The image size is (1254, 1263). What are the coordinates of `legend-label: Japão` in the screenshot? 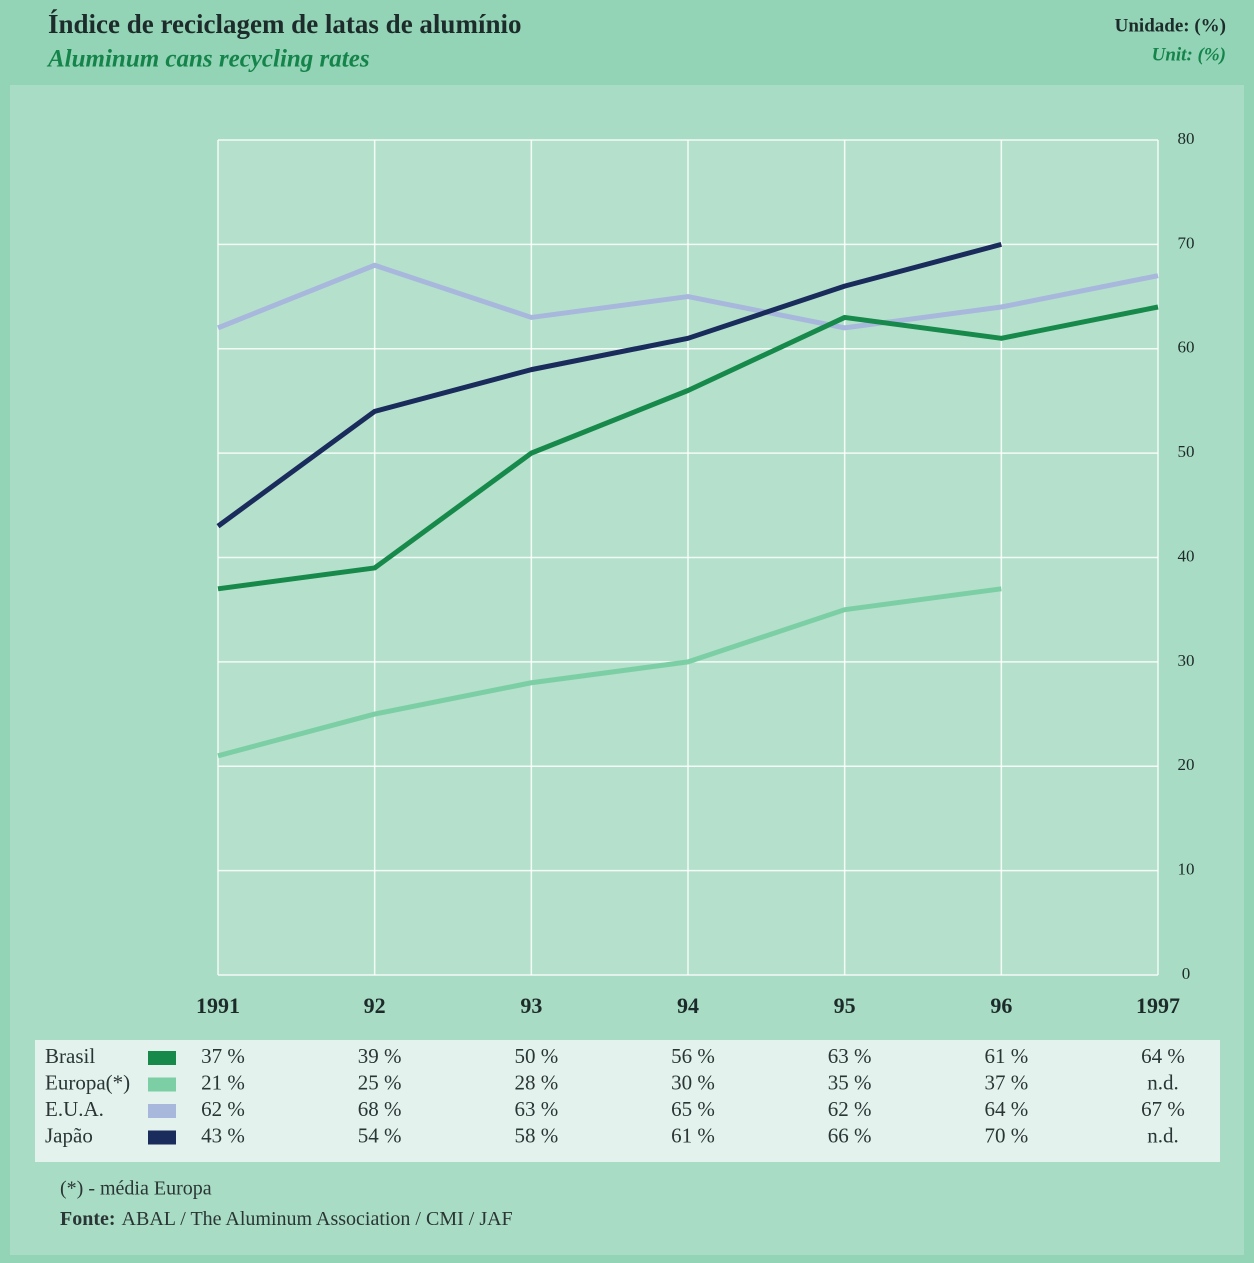 It's located at (69, 1135).